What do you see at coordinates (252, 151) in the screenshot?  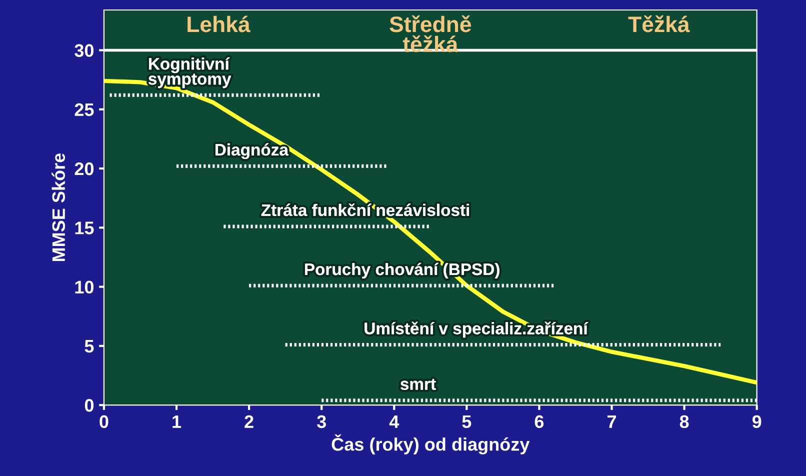 I see `series-label: Diagnóza` at bounding box center [252, 151].